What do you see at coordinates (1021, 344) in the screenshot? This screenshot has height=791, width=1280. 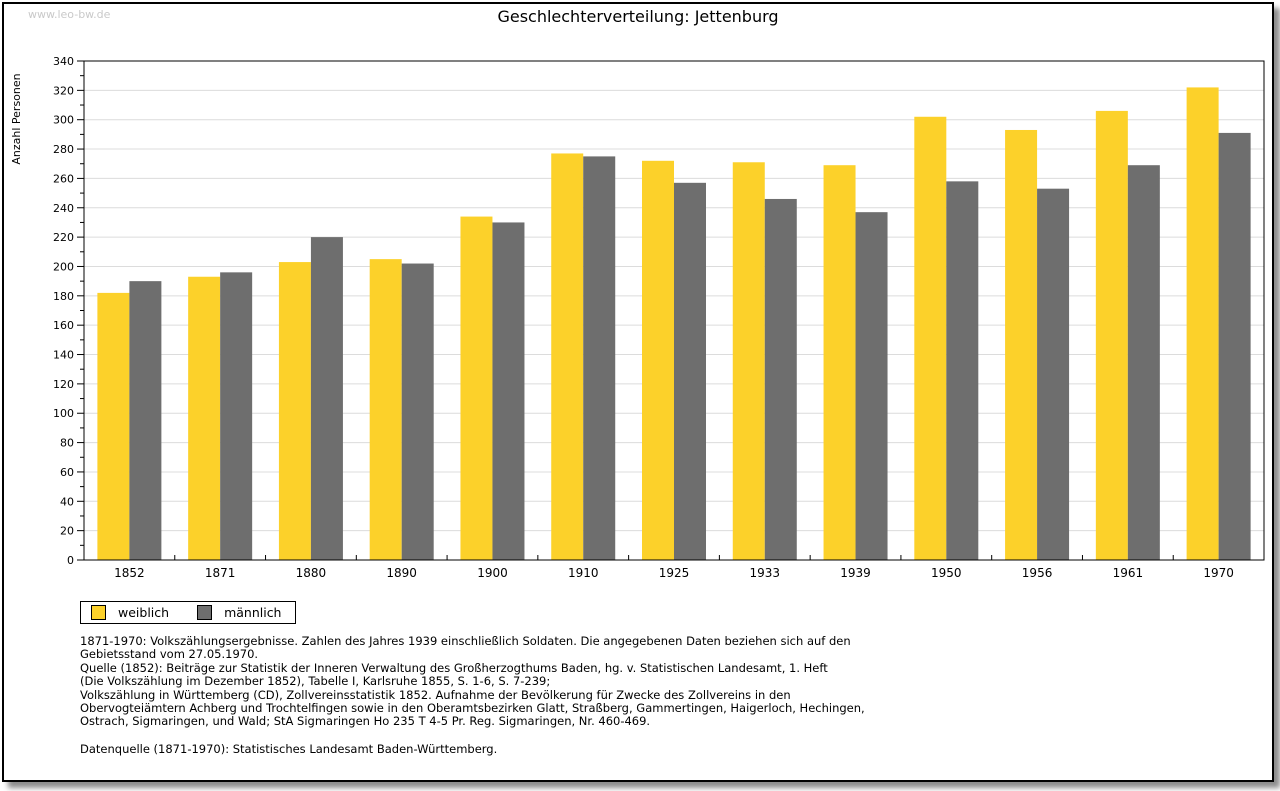 I see `bar-weiblich-1956` at bounding box center [1021, 344].